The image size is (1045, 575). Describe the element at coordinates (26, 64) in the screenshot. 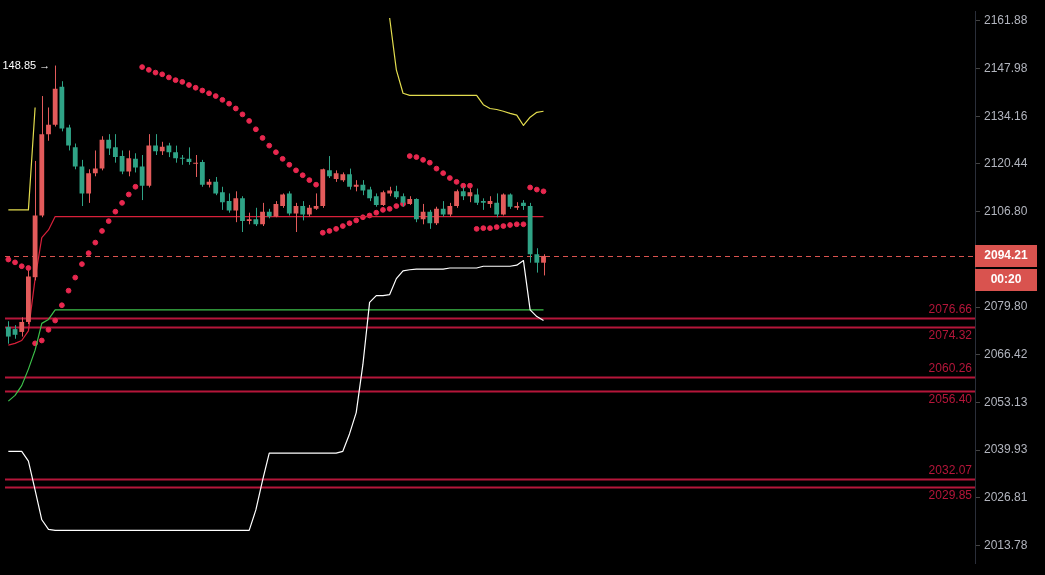

I see `annotation: 148.85 →` at that location.